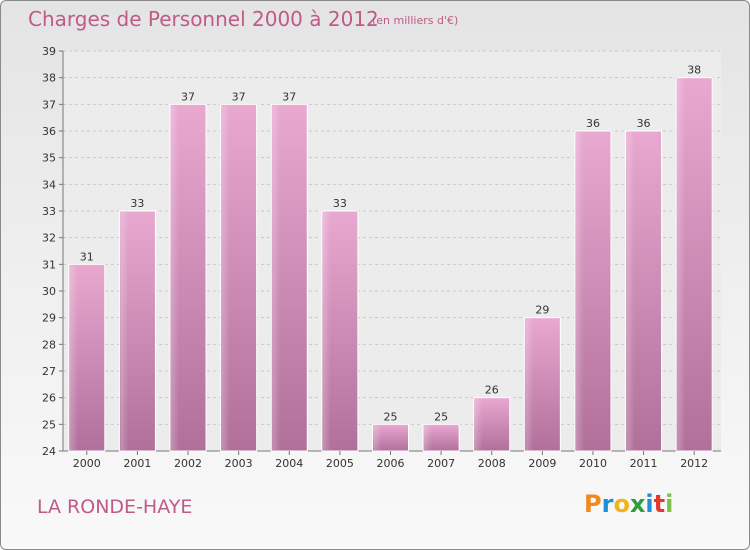 The height and width of the screenshot is (550, 750). Describe the element at coordinates (49, 398) in the screenshot. I see `y-tick-label: 26` at that location.